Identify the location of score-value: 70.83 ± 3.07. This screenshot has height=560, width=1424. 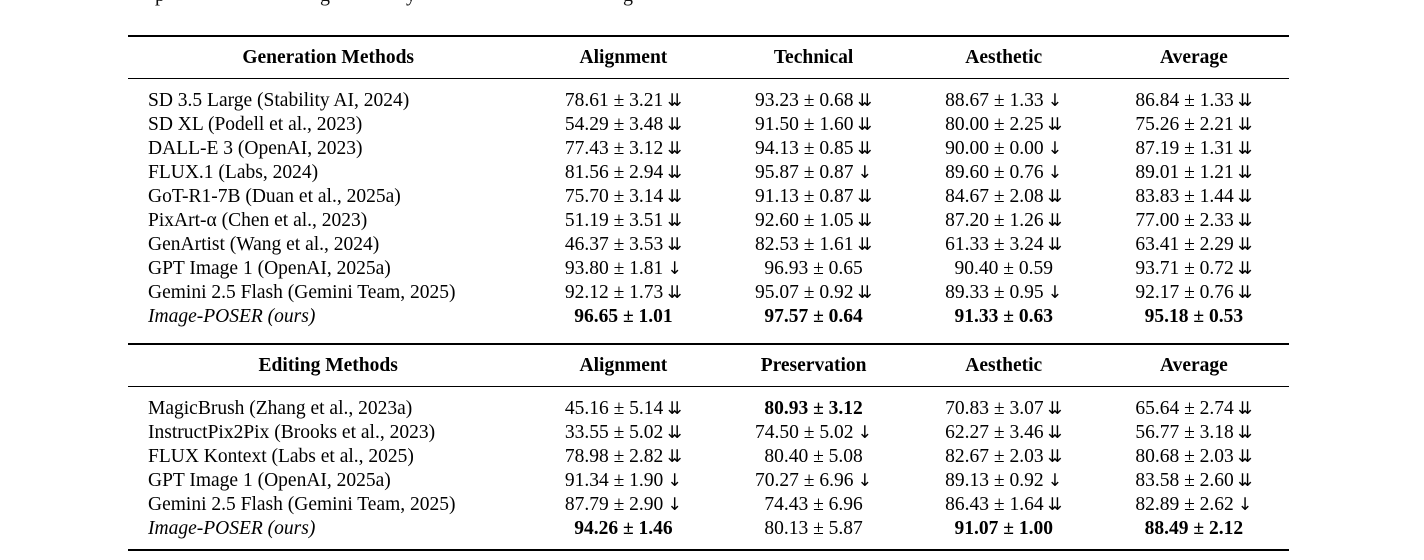
(994, 408).